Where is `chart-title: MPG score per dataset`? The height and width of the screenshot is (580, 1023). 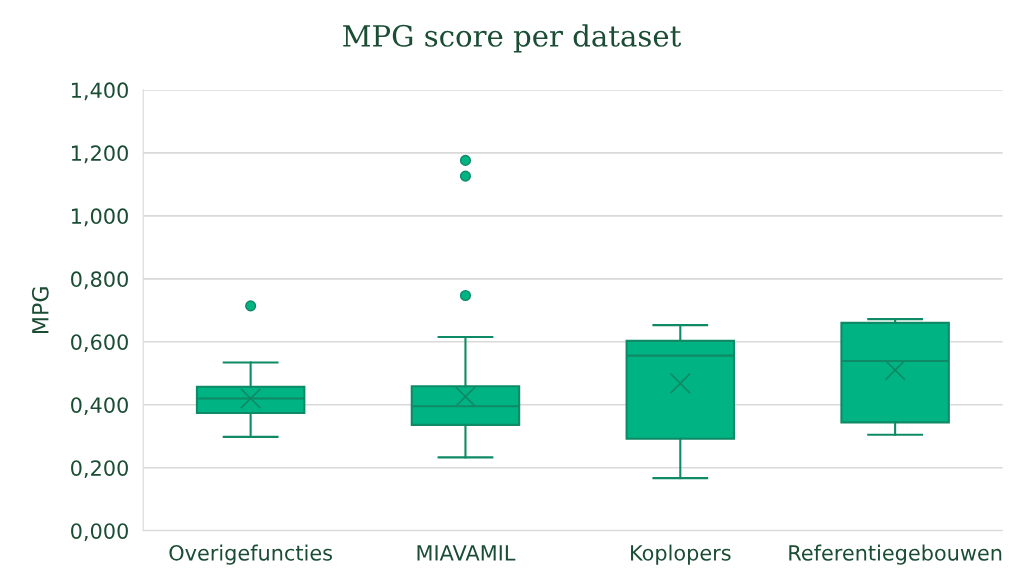 chart-title: MPG score per dataset is located at coordinates (512, 38).